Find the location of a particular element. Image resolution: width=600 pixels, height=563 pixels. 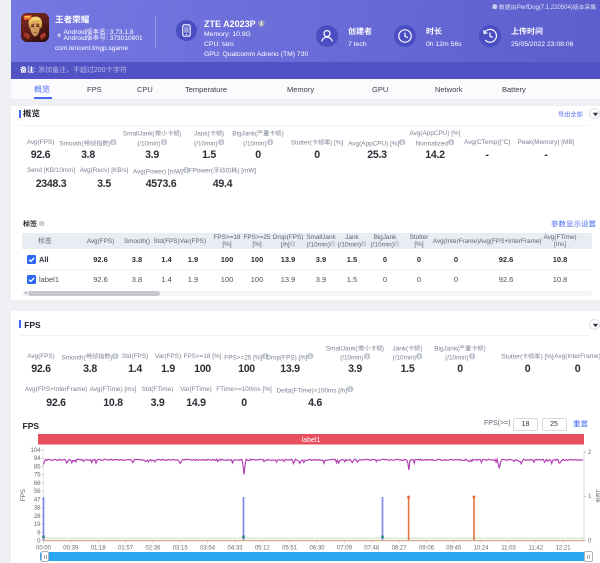

svg-text: Jank is located at coordinates (597, 496).